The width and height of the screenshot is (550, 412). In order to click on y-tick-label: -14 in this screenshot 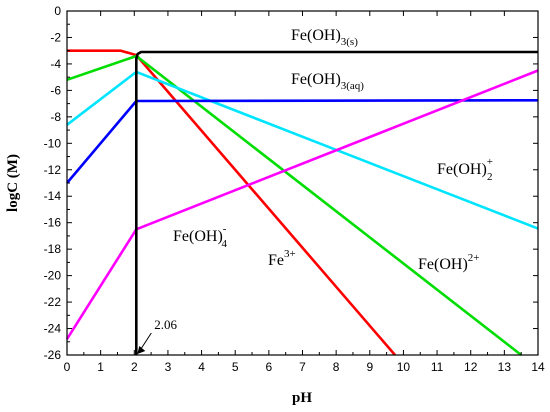, I will do `click(53, 196)`.